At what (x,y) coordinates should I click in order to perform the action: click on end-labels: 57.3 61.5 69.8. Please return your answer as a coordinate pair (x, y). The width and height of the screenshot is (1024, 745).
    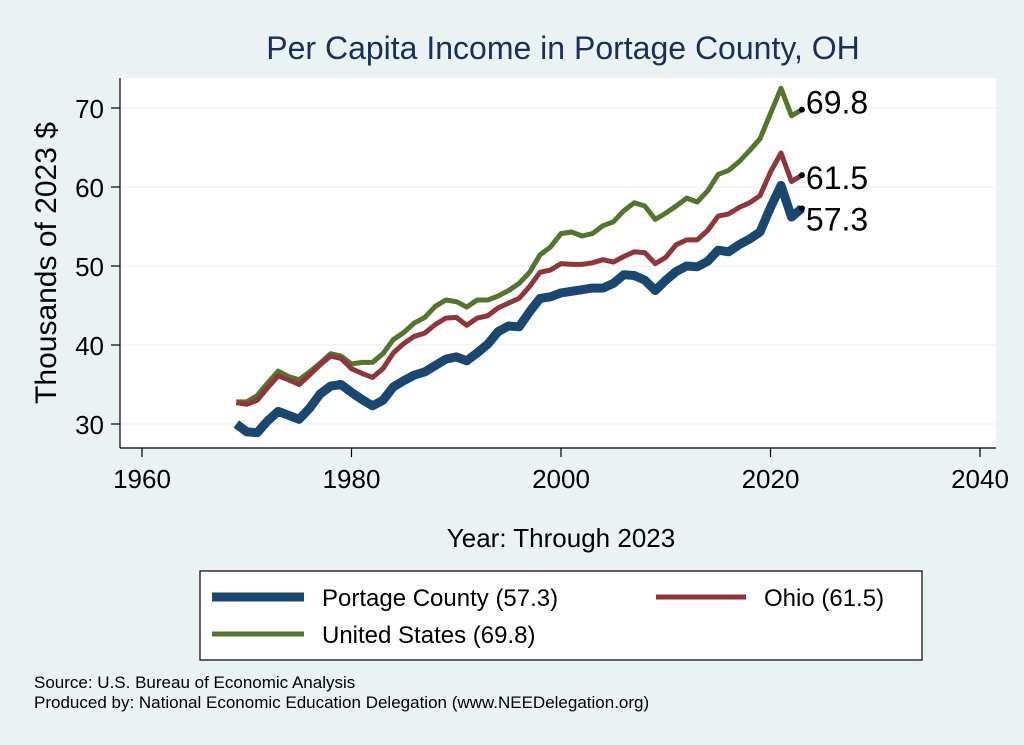
    Looking at the image, I should click on (833, 161).